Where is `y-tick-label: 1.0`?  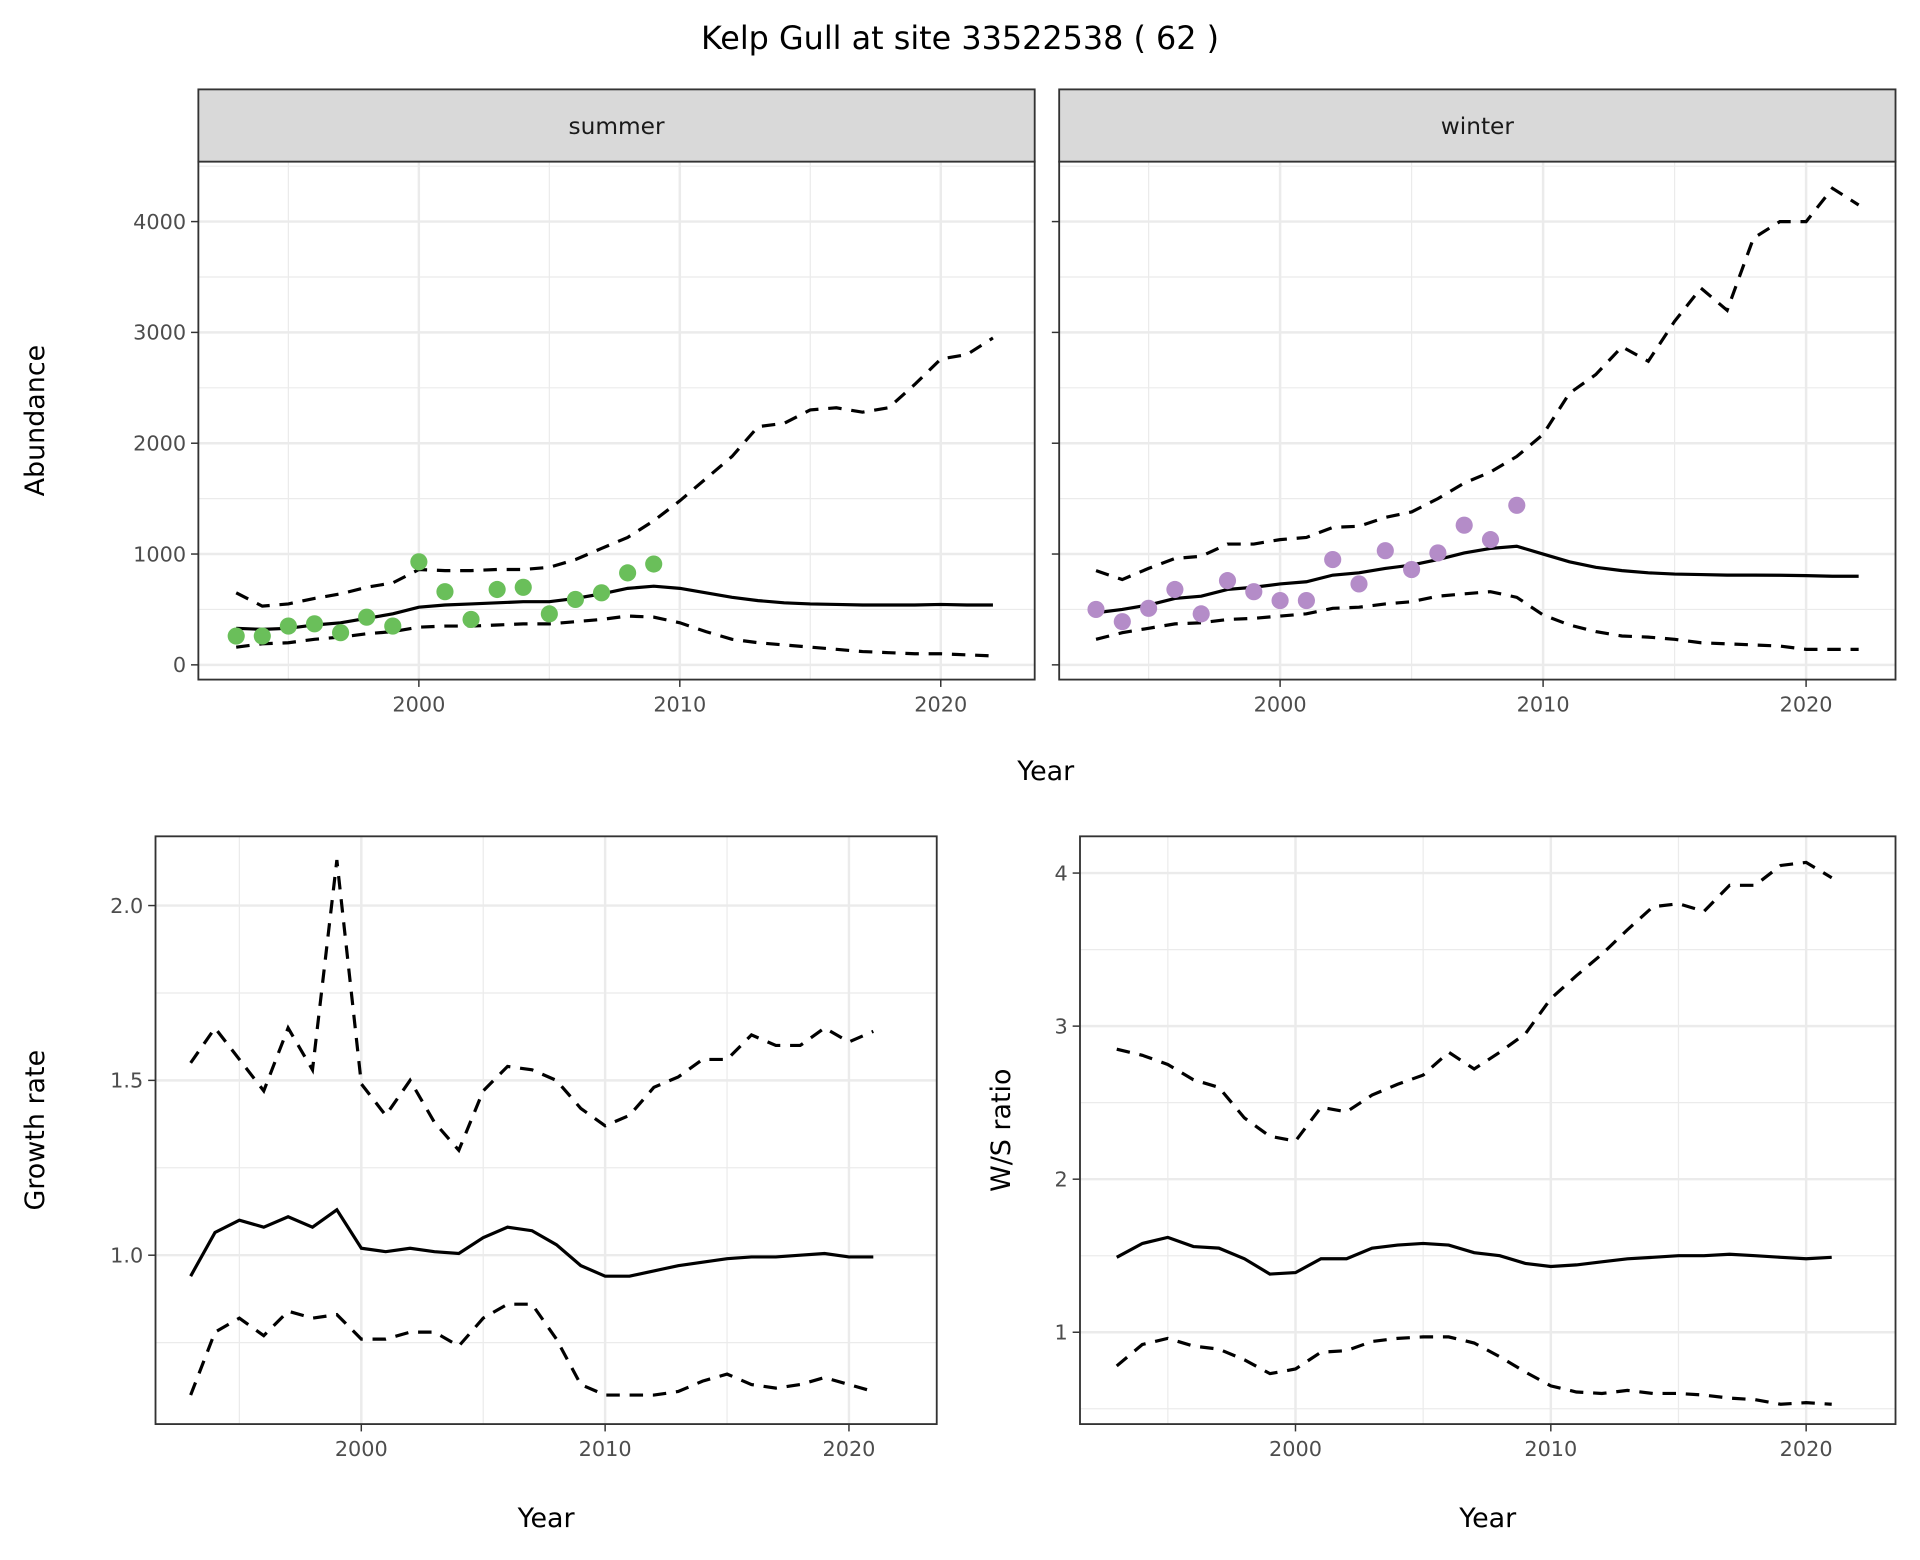
y-tick-label: 1.0 is located at coordinates (126, 1256).